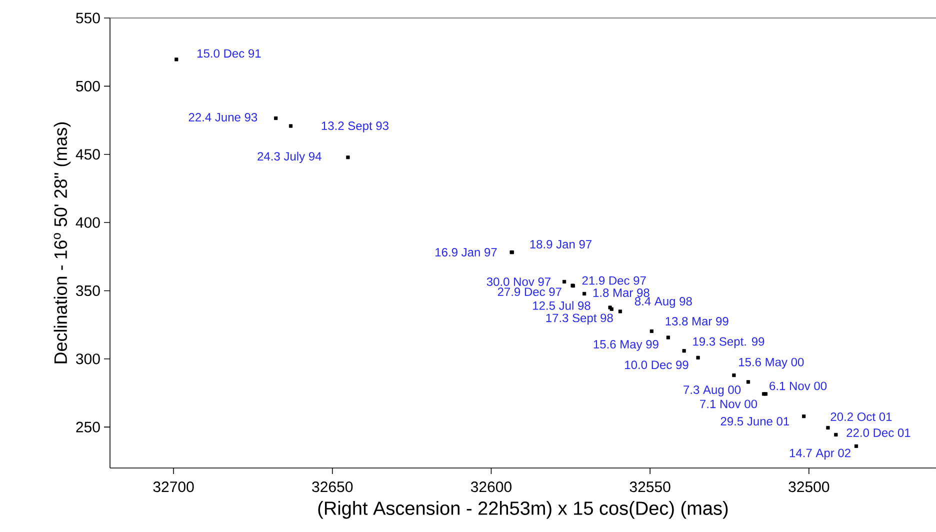 The height and width of the screenshot is (532, 936). I want to click on x-tick-label: 32600, so click(491, 487).